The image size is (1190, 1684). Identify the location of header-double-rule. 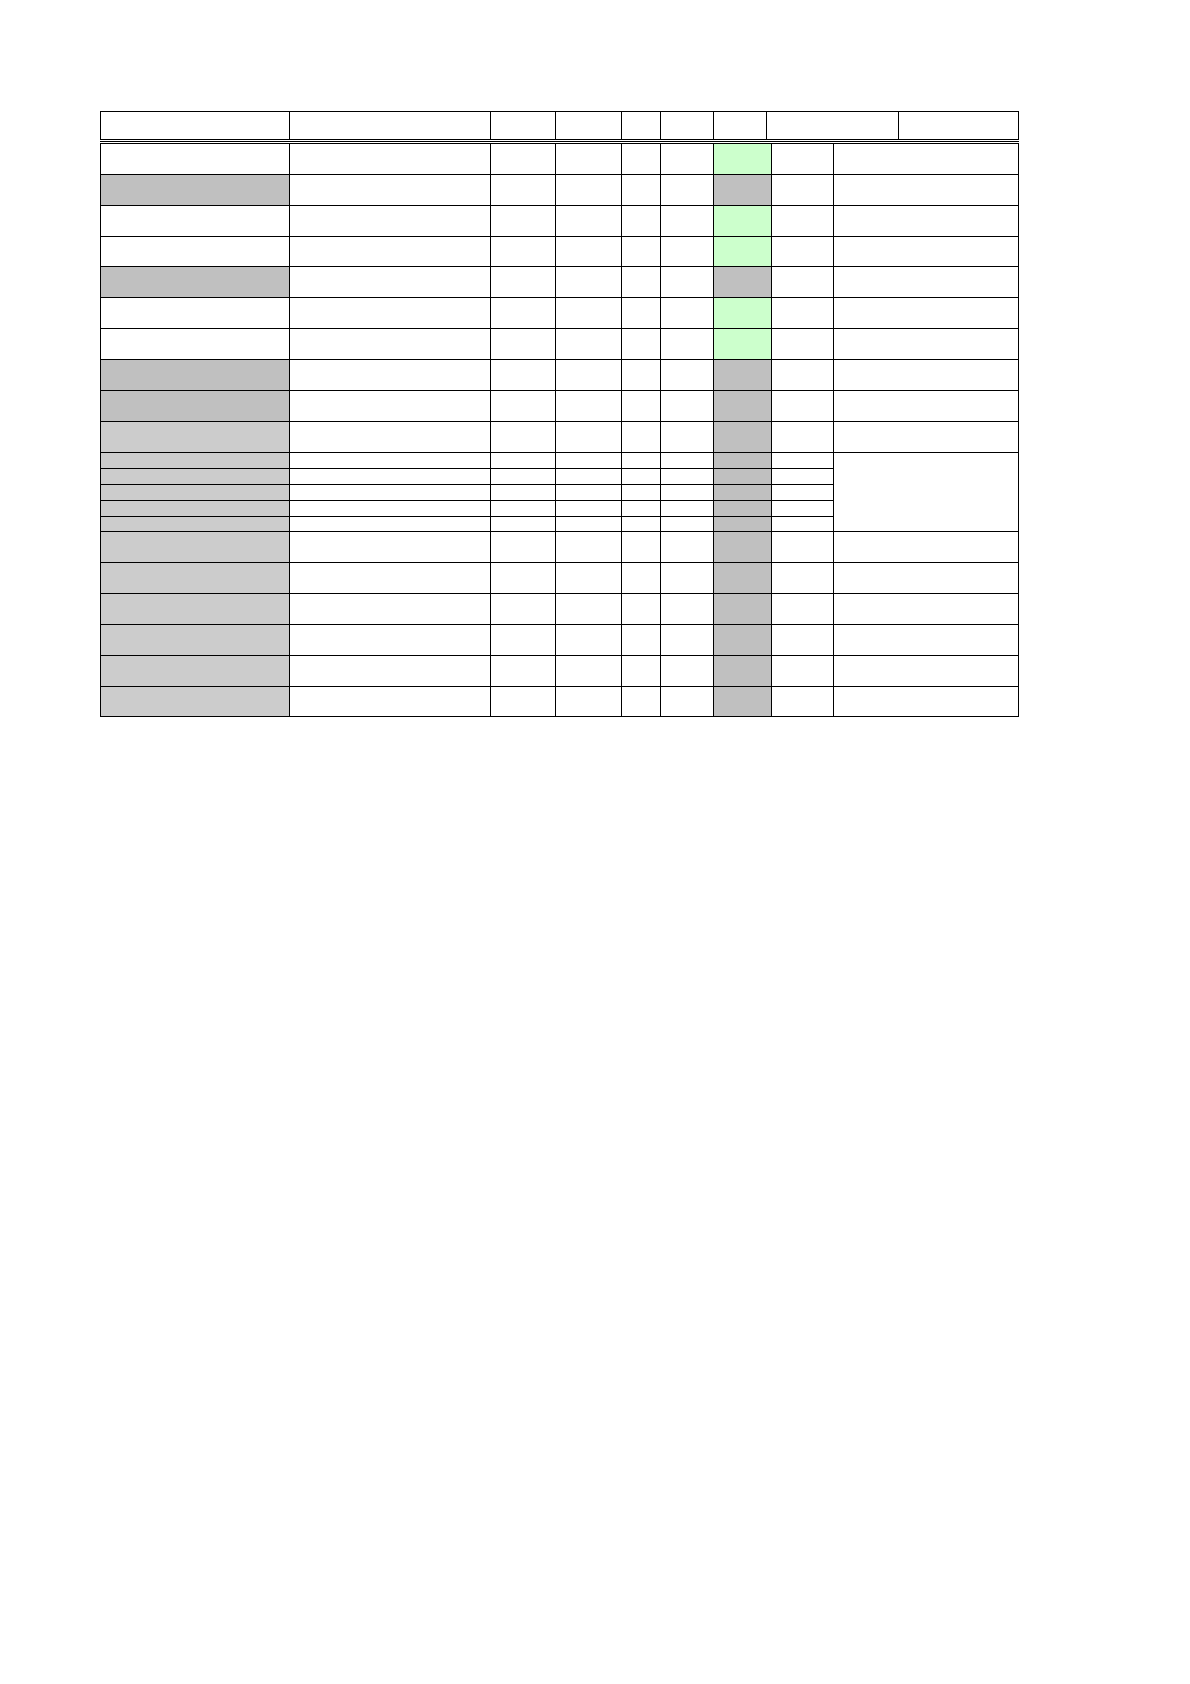
(559, 141).